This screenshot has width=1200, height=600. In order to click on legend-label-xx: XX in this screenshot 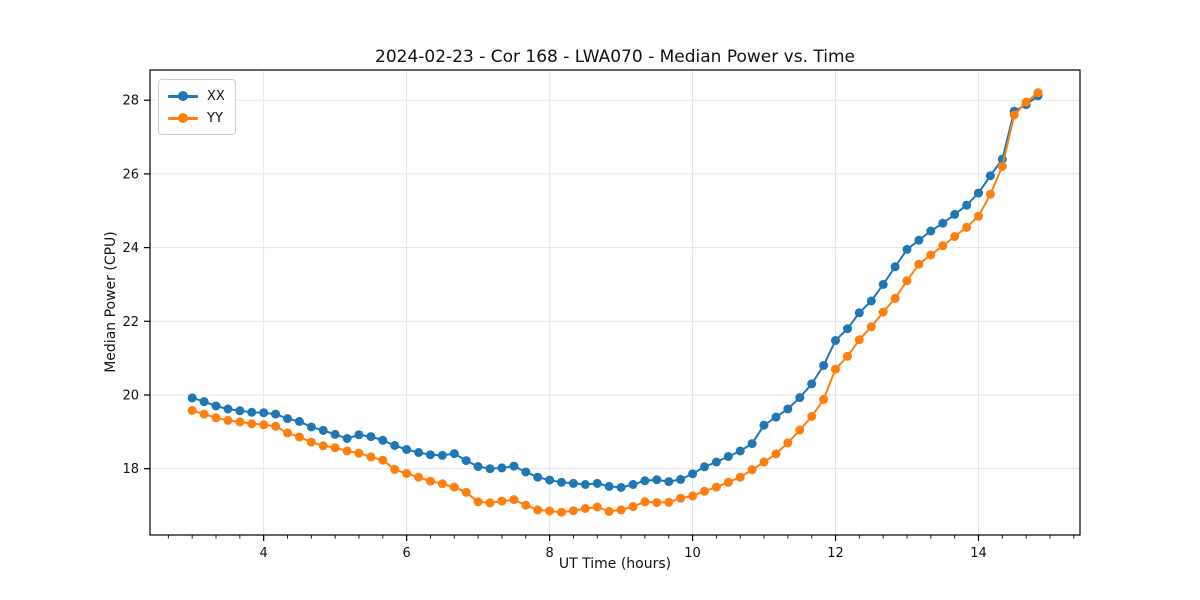, I will do `click(216, 96)`.